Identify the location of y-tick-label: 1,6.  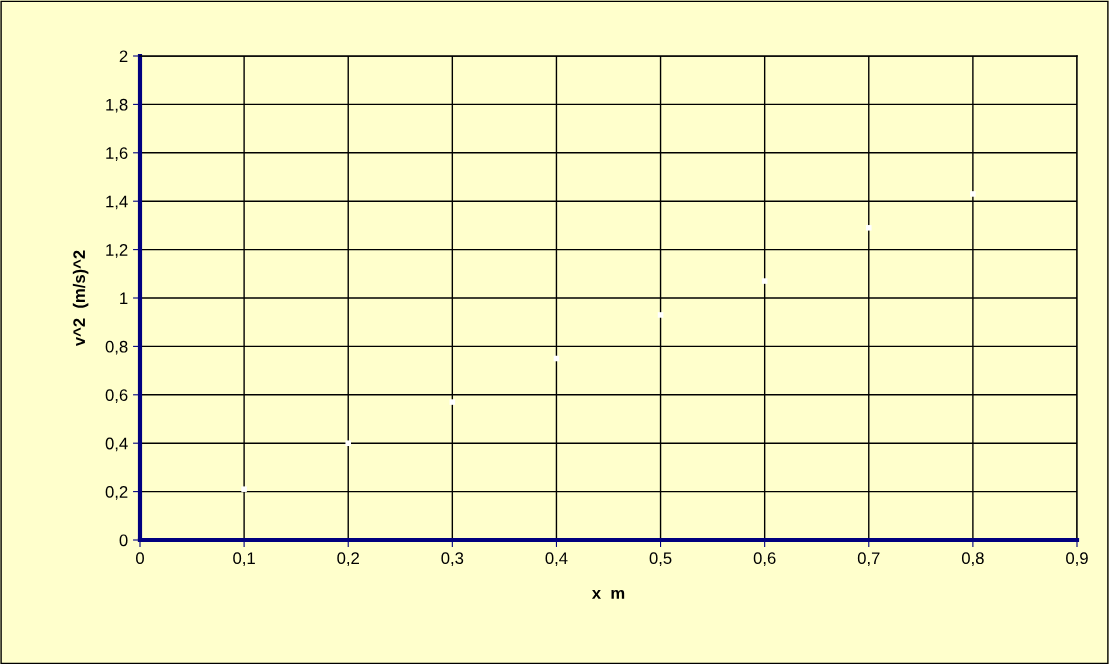
(117, 154).